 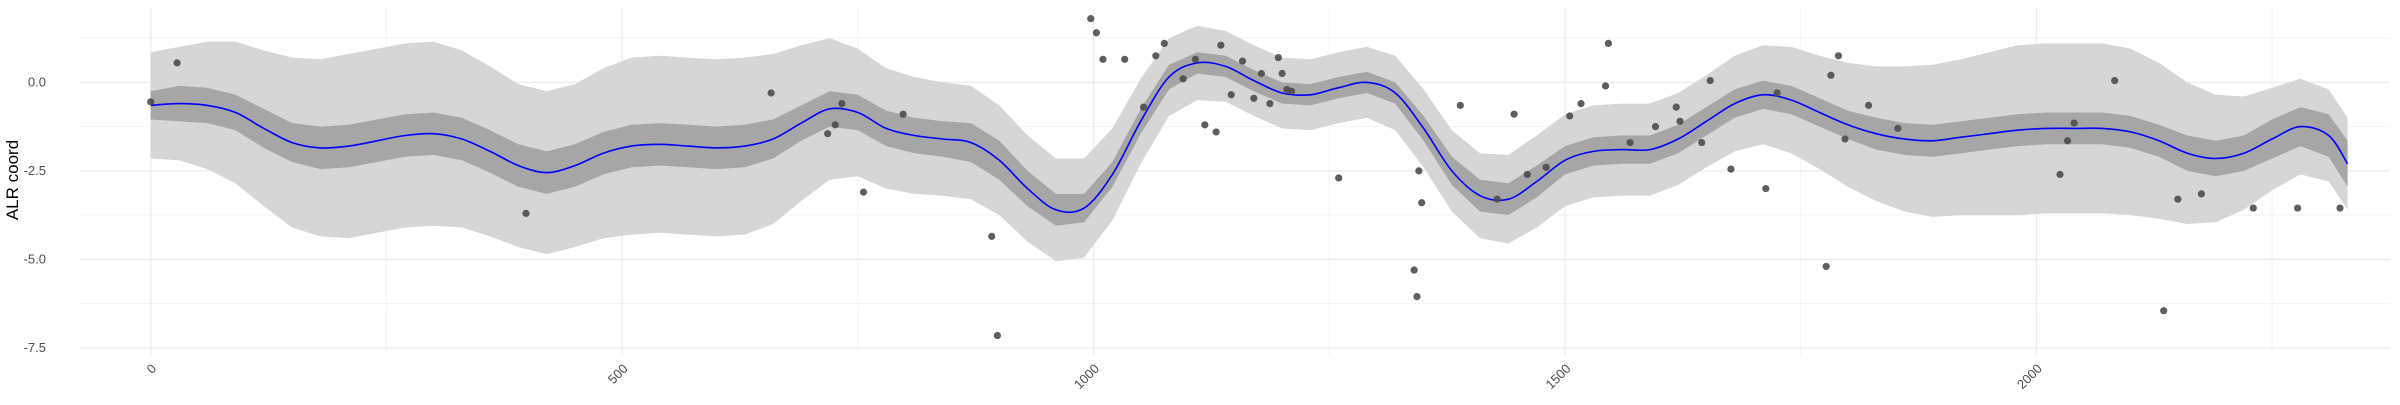 What do you see at coordinates (152, 369) in the screenshot?
I see `x-tick-label: 0` at bounding box center [152, 369].